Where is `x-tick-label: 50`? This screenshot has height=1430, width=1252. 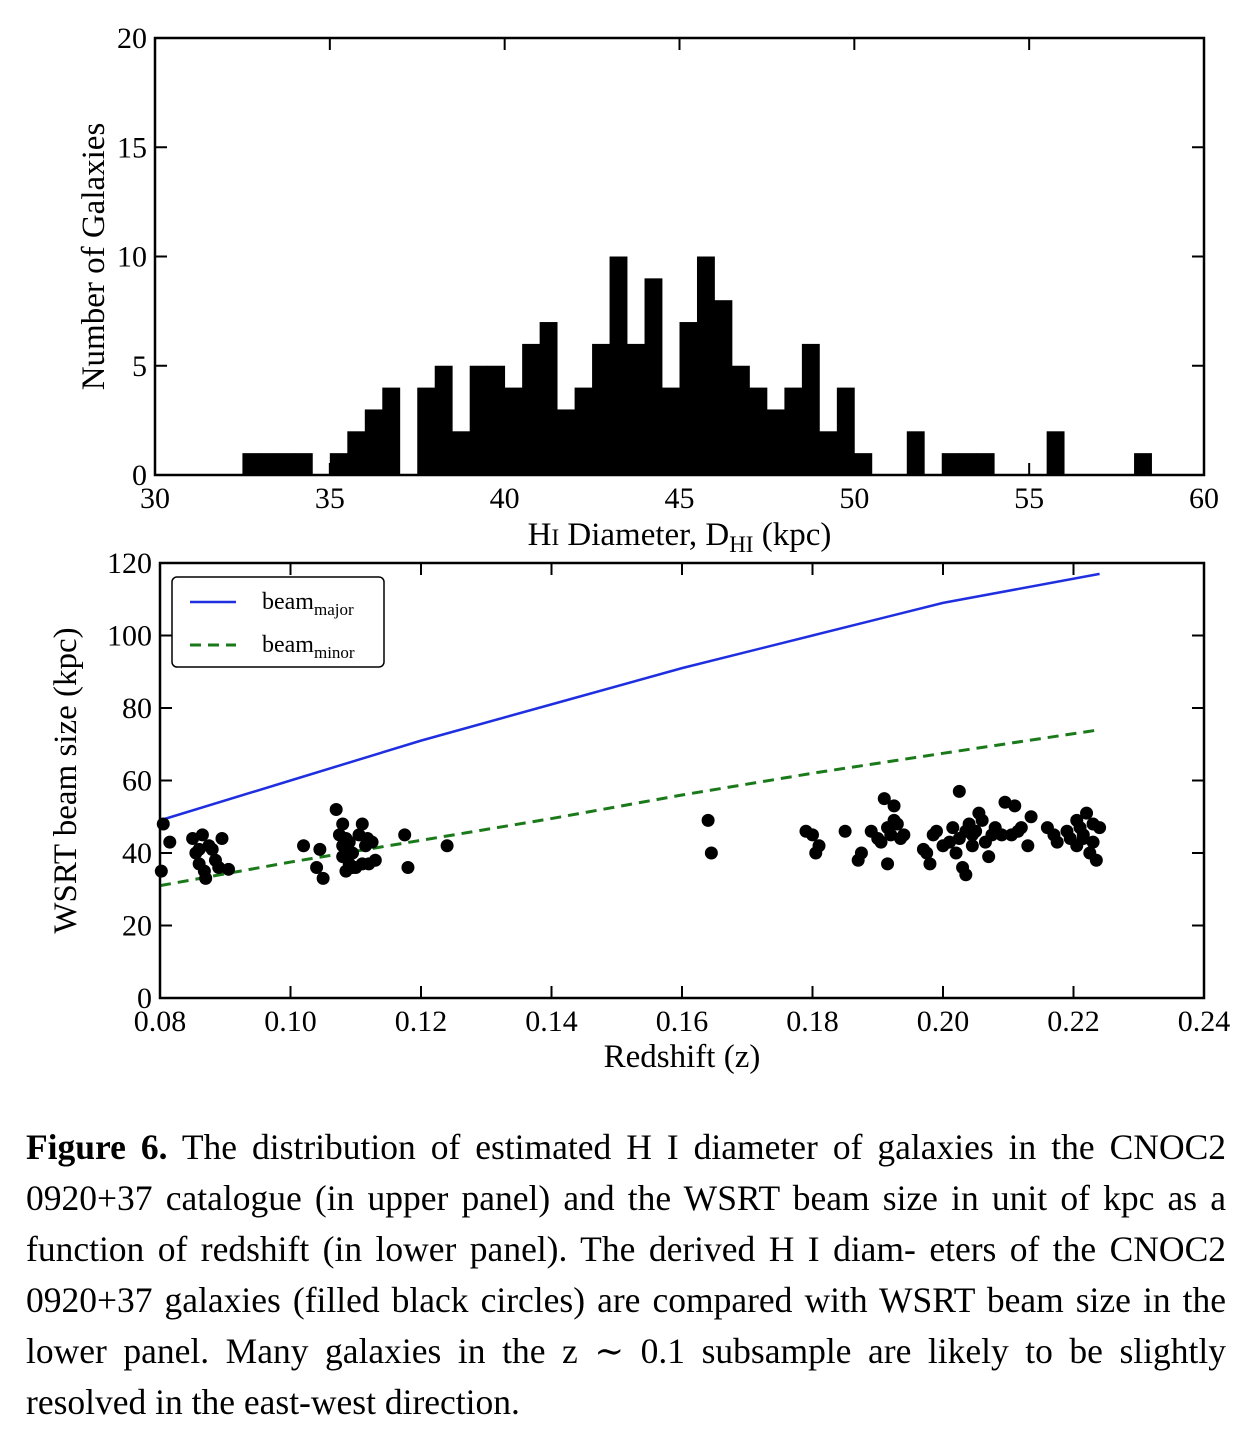
x-tick-label: 50 is located at coordinates (854, 498).